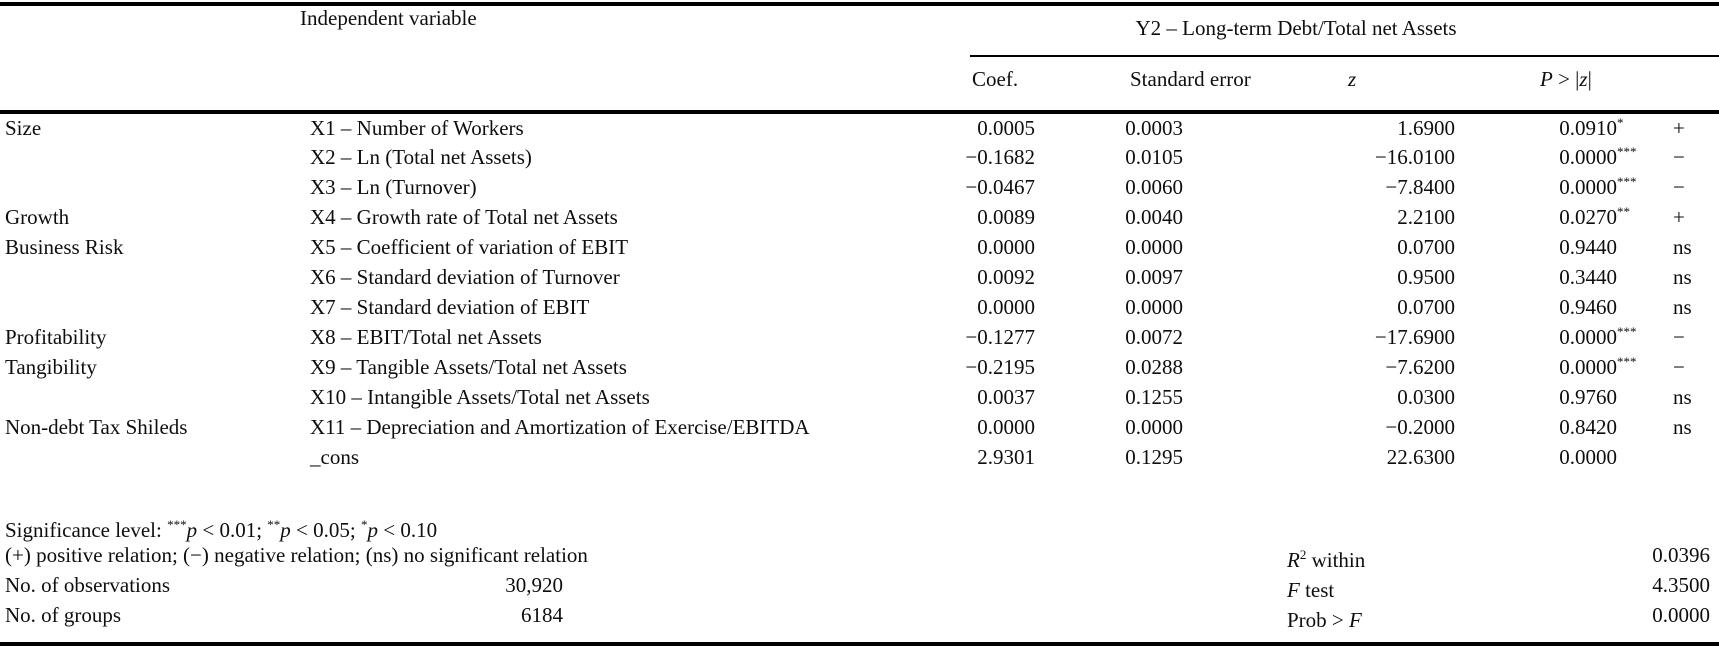 The width and height of the screenshot is (1719, 646). Describe the element at coordinates (417, 127) in the screenshot. I see `variable-label: X1 – Number of Workers` at that location.